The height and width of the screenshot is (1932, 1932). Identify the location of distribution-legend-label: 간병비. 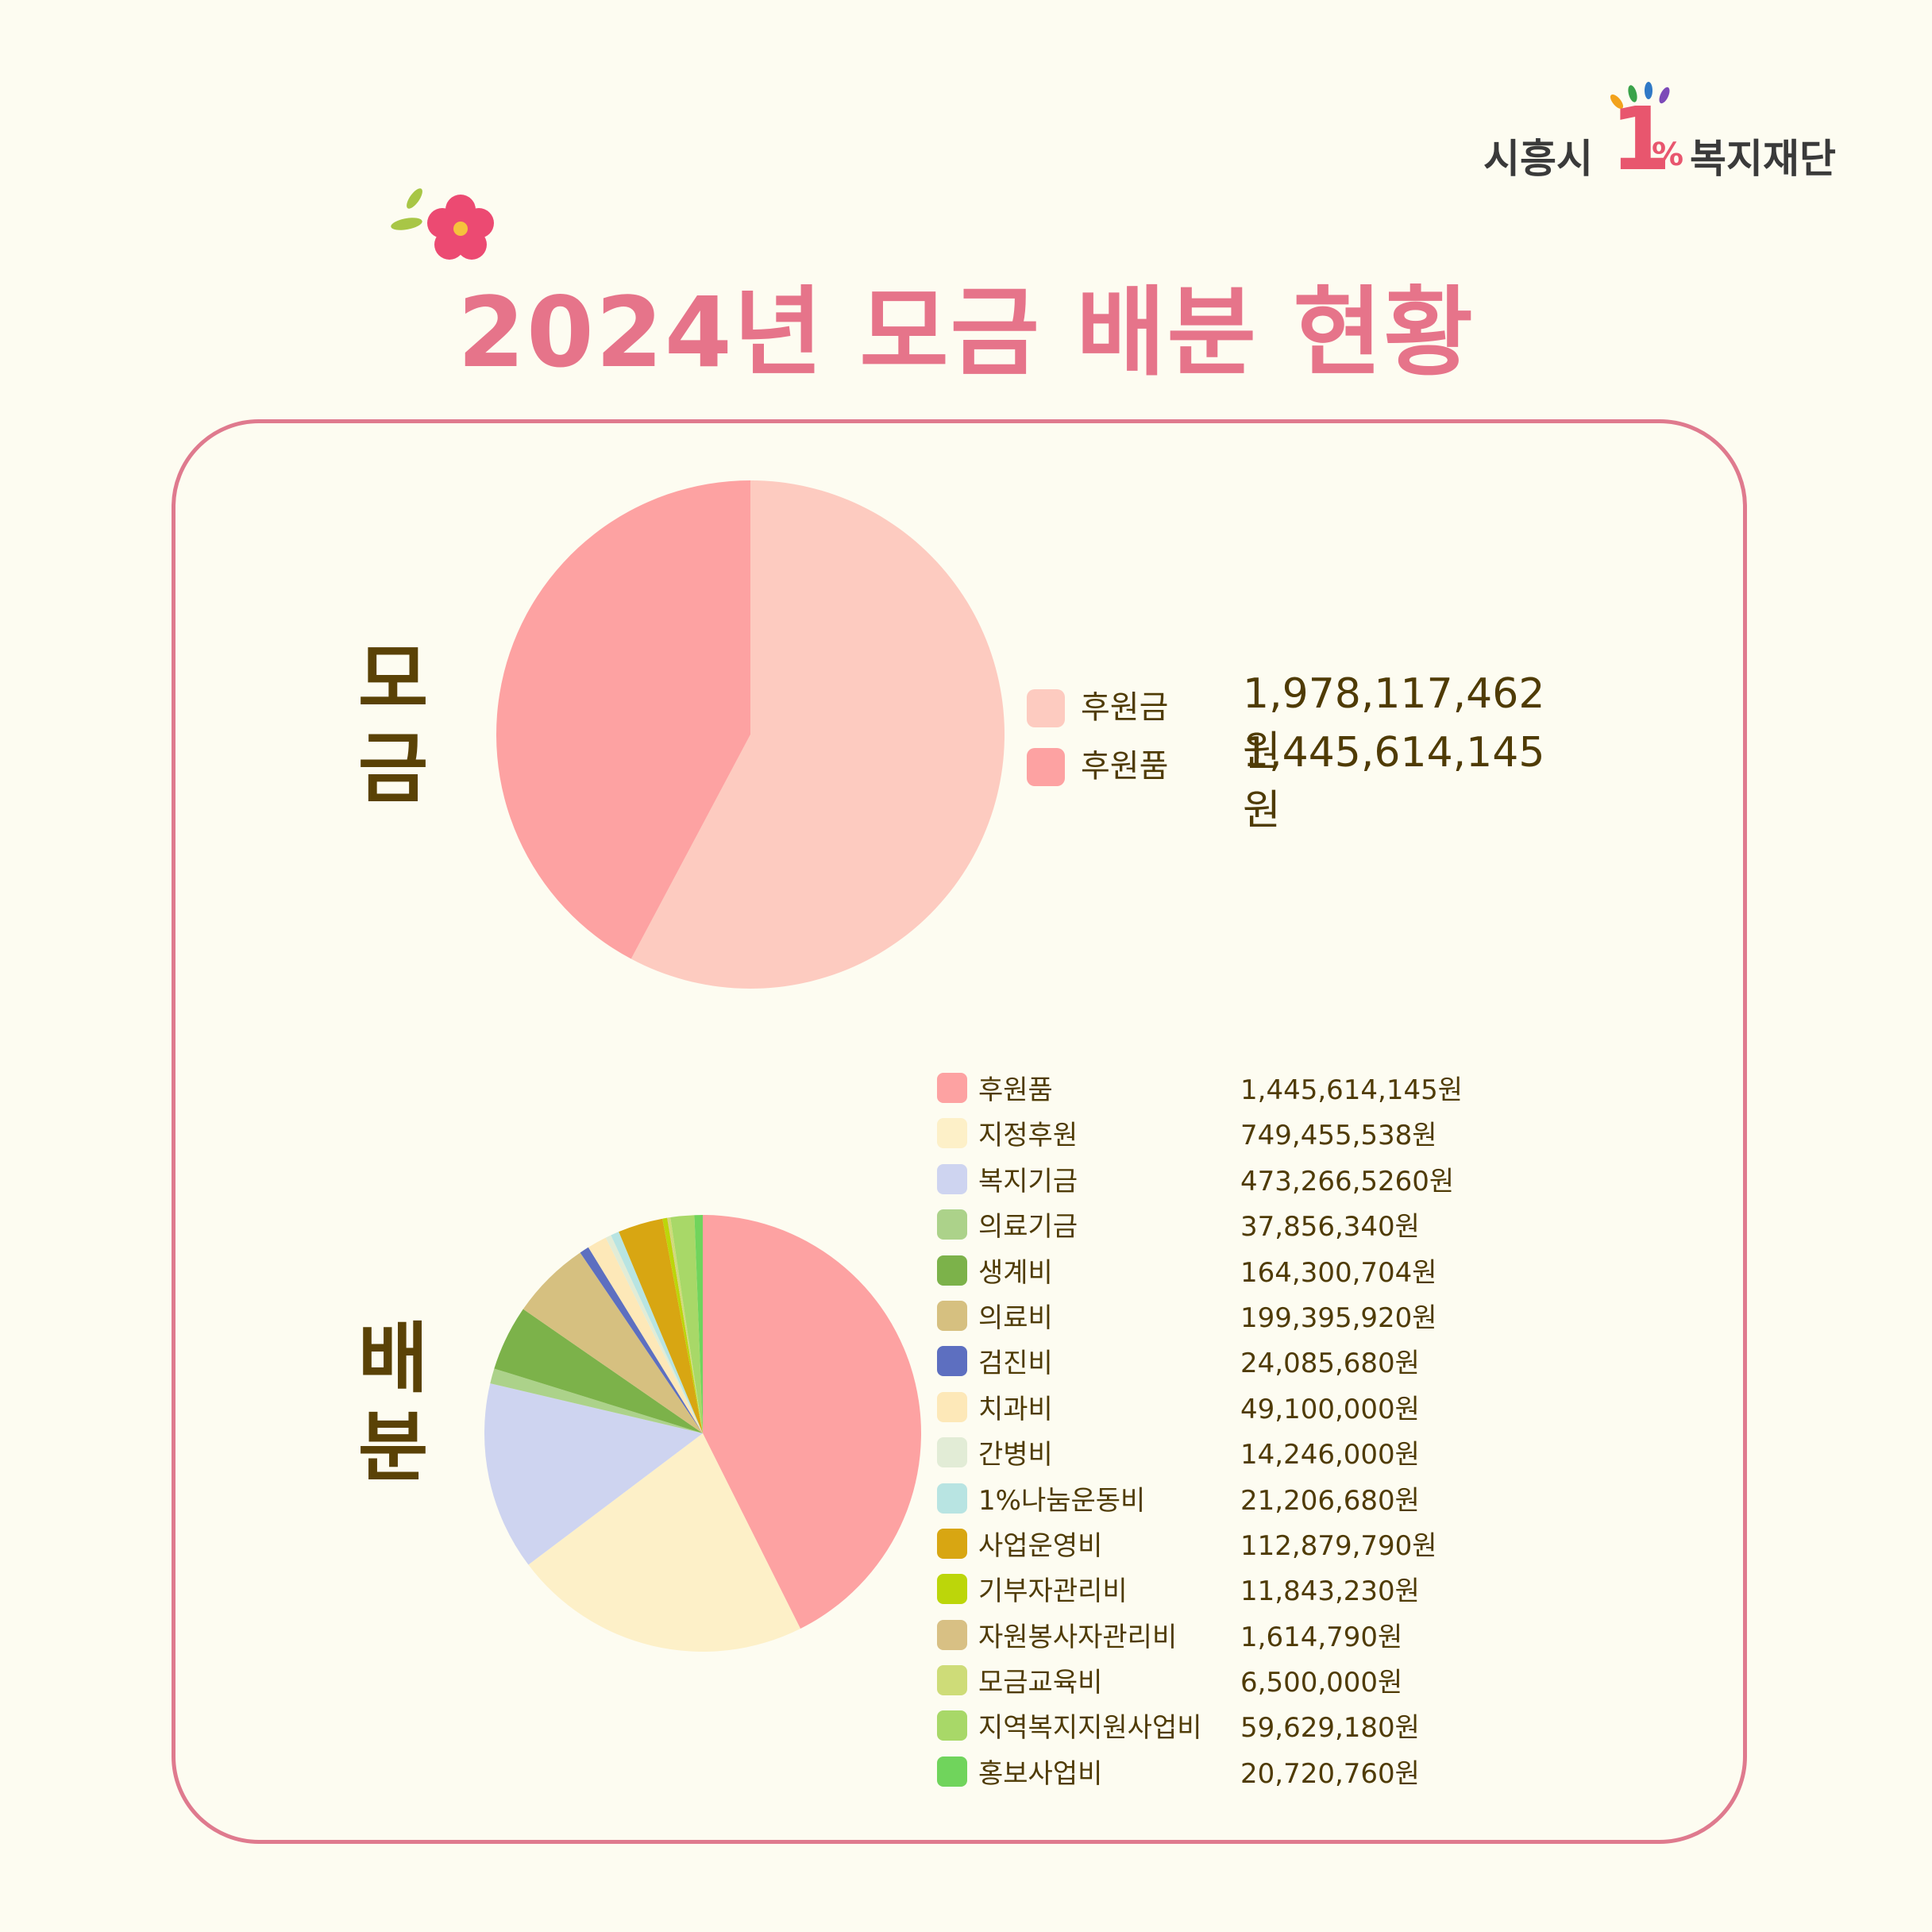
(1015, 1455).